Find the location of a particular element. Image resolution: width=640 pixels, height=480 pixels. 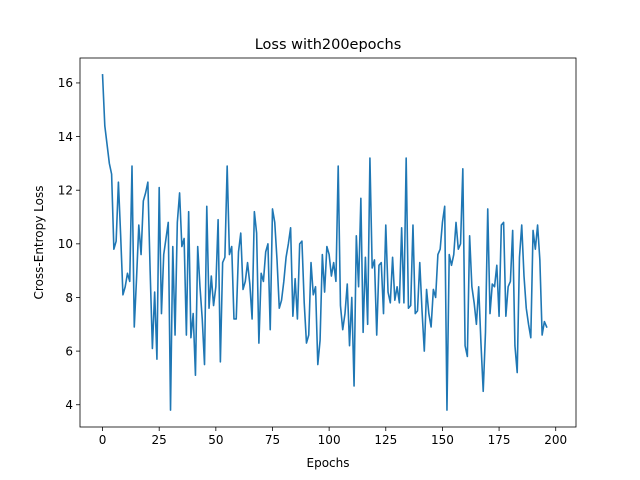

x-axis: 0 25 50 75 100 125 150 175 200 is located at coordinates (333, 437).